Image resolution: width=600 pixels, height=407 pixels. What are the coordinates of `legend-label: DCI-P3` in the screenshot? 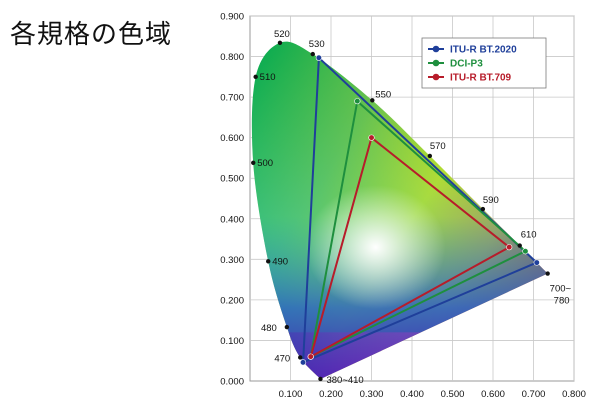 It's located at (466, 64).